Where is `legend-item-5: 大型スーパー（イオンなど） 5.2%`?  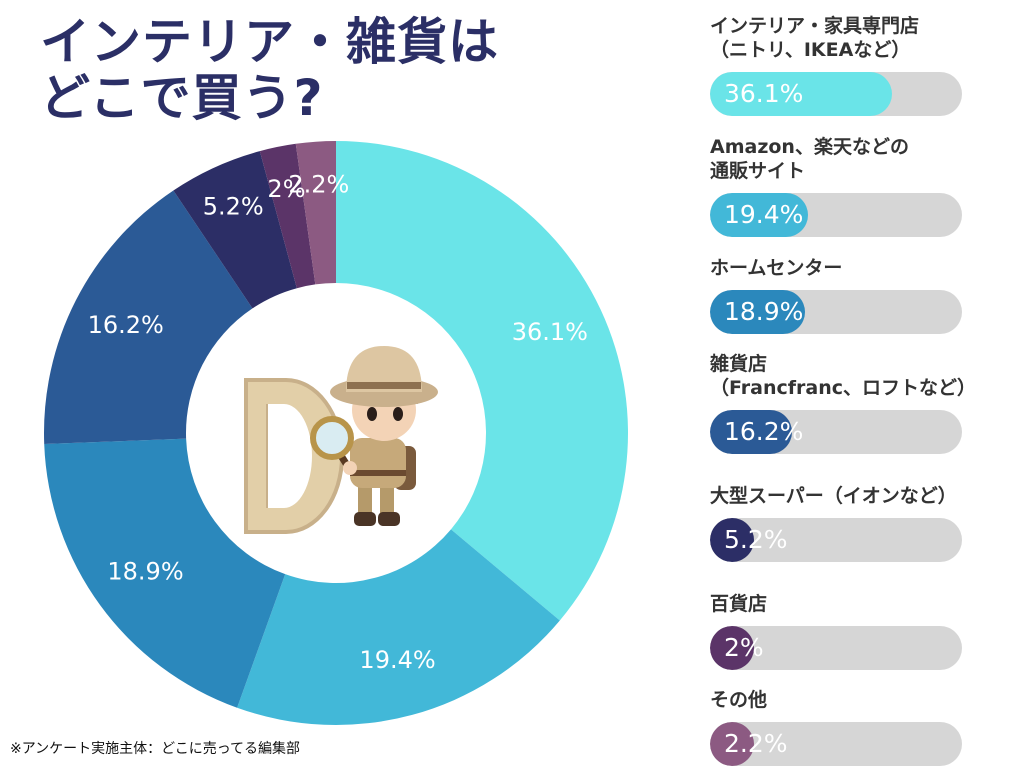
legend-item-5: 大型スーパー（イオンなど） 5.2% is located at coordinates (860, 523).